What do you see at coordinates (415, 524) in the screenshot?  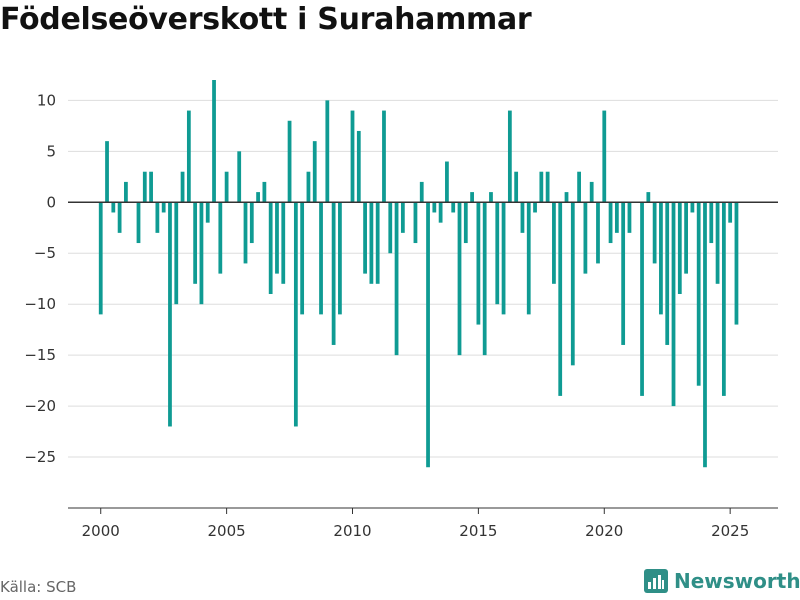 I see `x-axis-ticks: 2000 2005 2010 2015 2020 2025` at bounding box center [415, 524].